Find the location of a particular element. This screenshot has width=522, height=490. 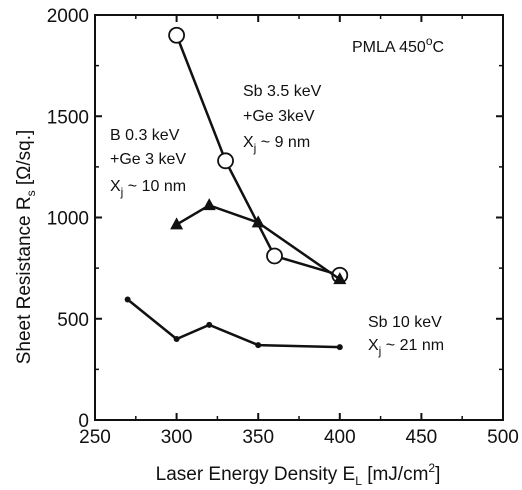

series-small-dot is located at coordinates (233, 323).